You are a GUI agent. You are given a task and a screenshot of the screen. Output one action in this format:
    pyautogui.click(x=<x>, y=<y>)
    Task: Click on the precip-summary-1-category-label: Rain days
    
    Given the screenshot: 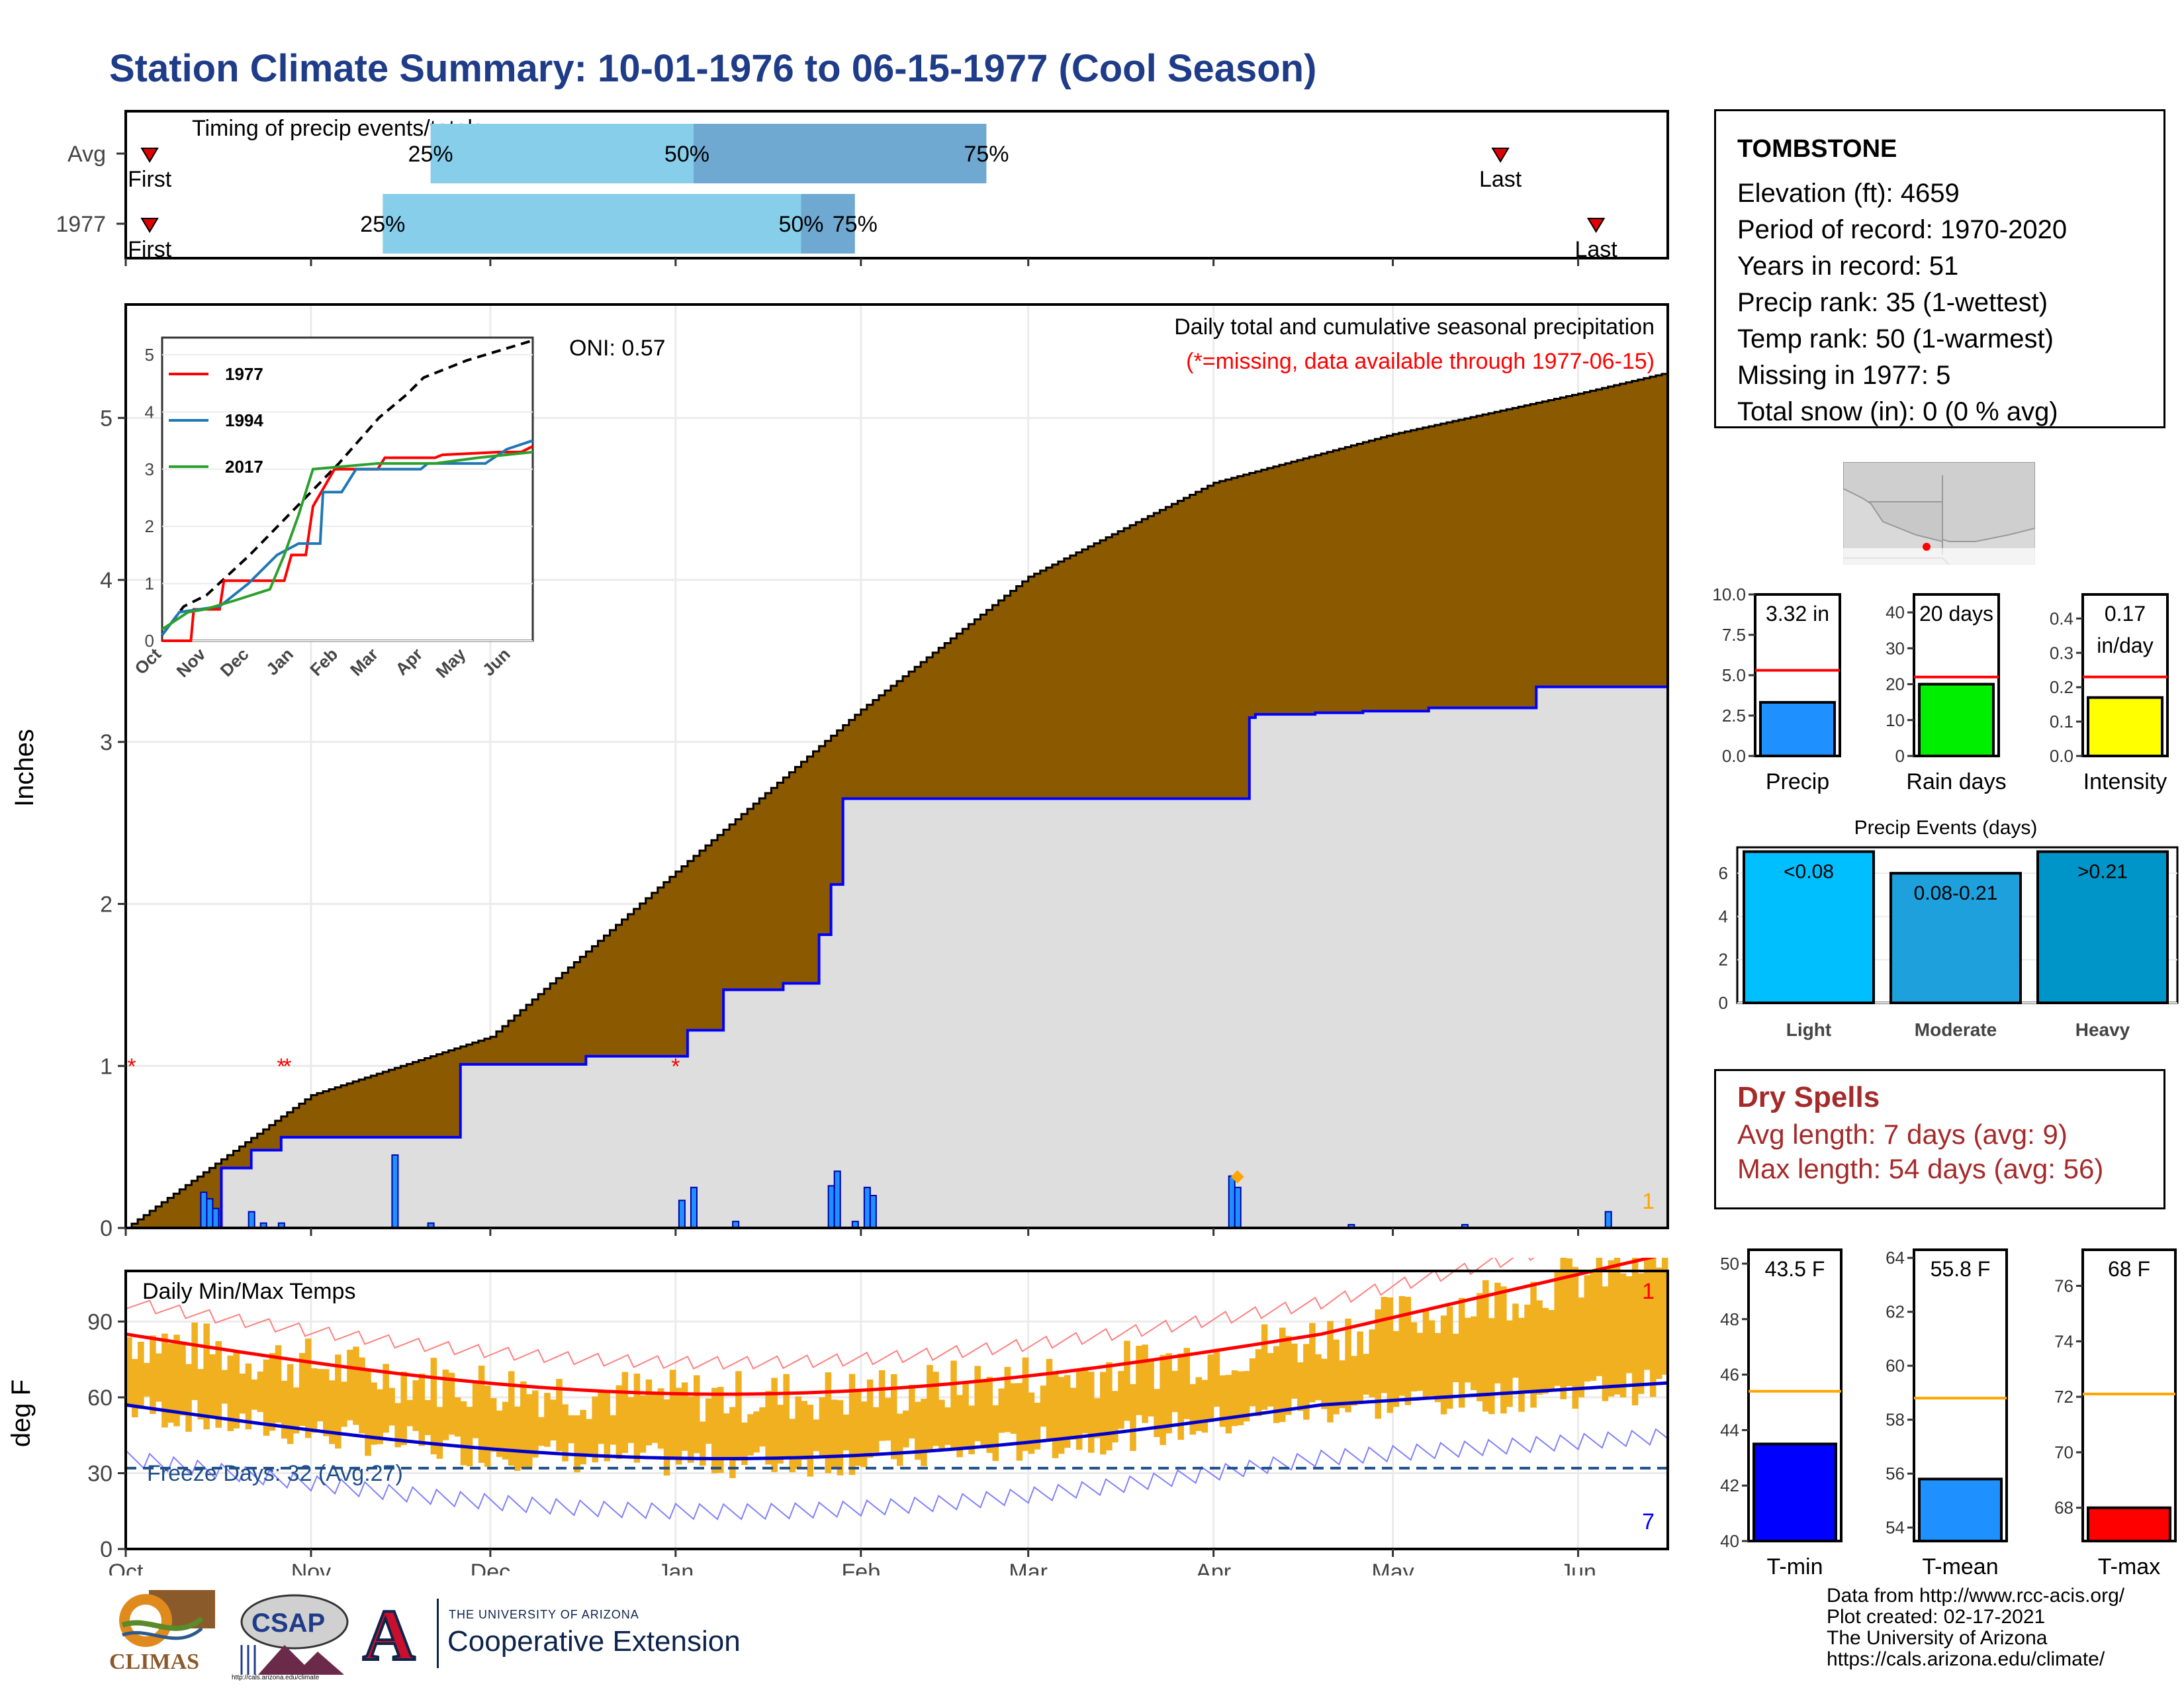 What is the action you would take?
    pyautogui.click(x=1956, y=781)
    